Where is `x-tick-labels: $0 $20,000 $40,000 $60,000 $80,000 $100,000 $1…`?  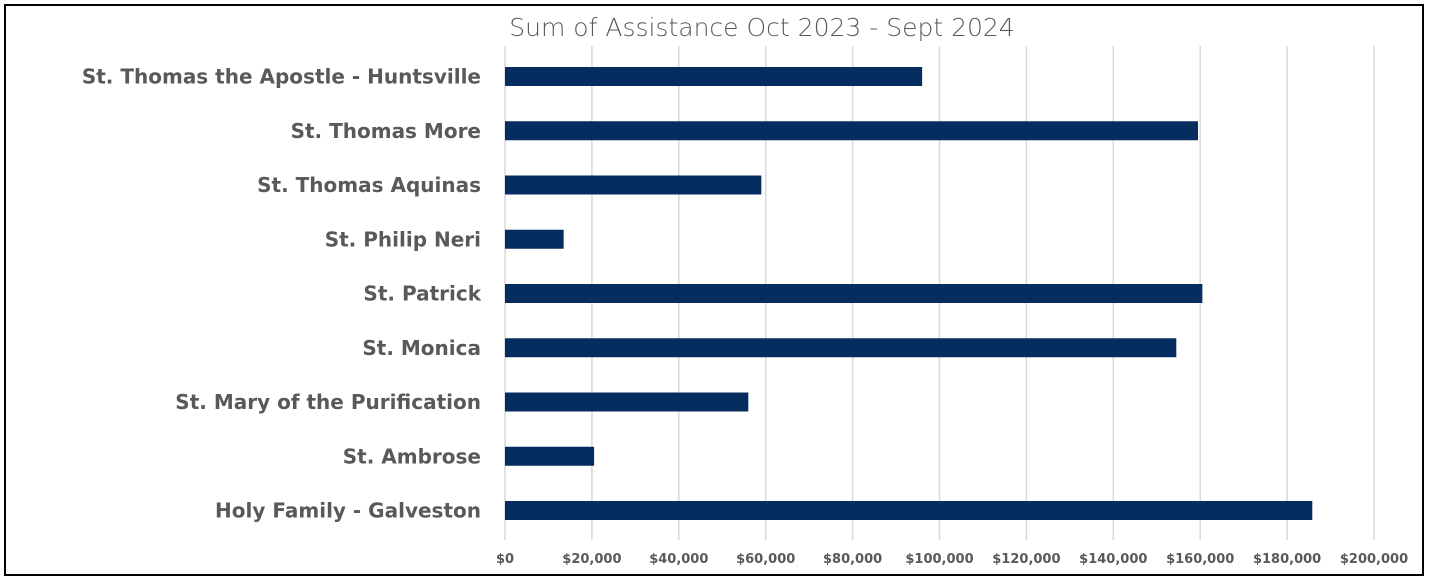 x-tick-labels: $0 $20,000 $40,000 $60,000 $80,000 $100,000 $1… is located at coordinates (952, 559).